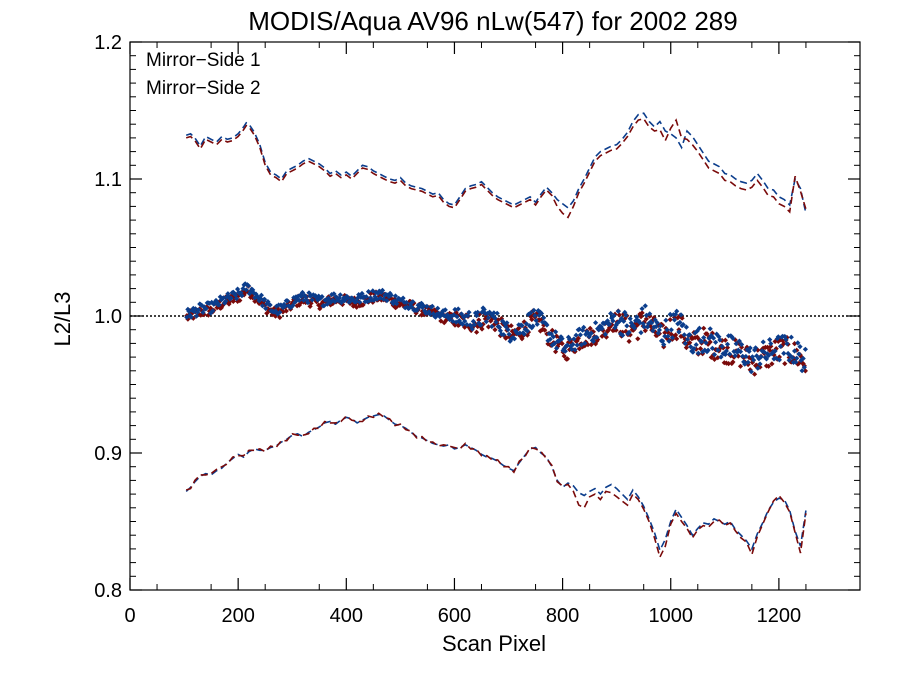  Describe the element at coordinates (62, 318) in the screenshot. I see `y-axis-label: L2/L3` at that location.